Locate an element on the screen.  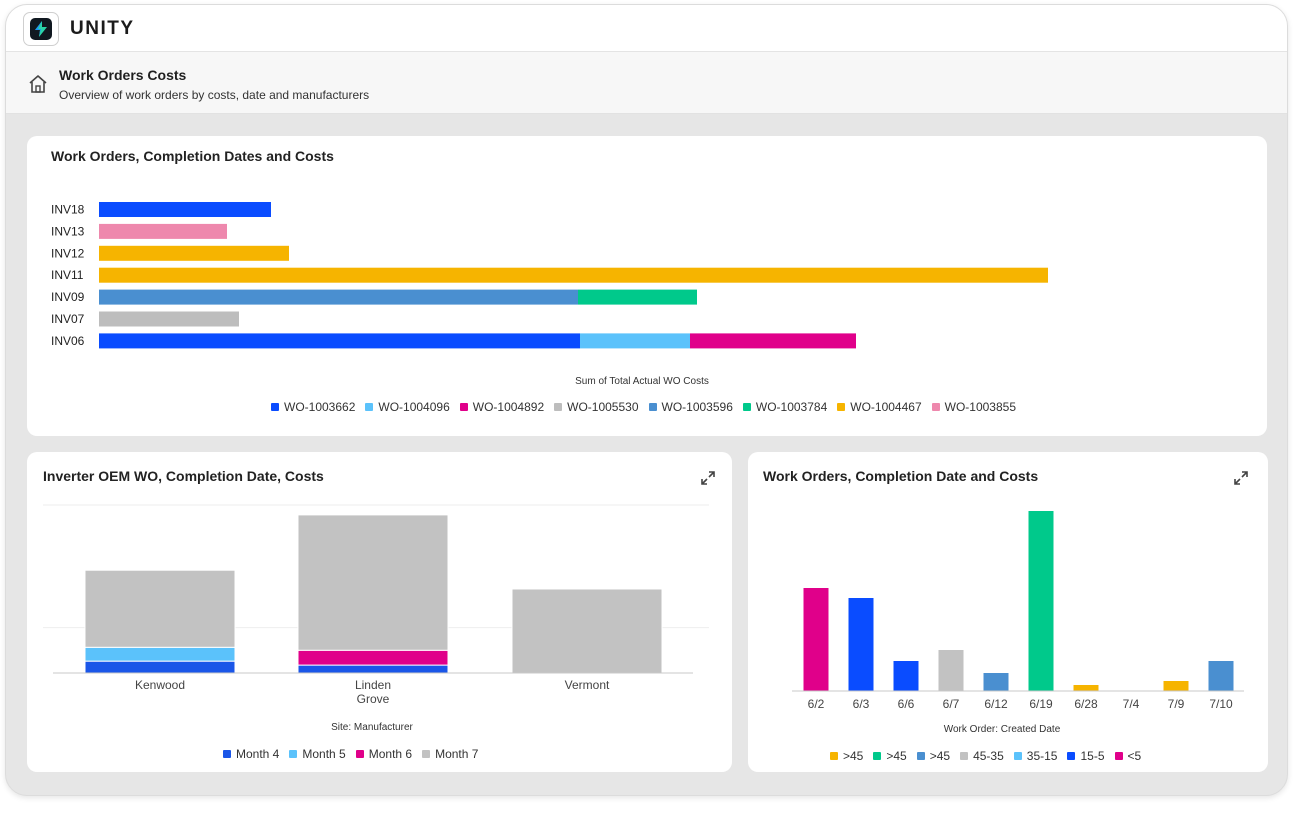
legend-item: WO-1004892 is located at coordinates (502, 407).